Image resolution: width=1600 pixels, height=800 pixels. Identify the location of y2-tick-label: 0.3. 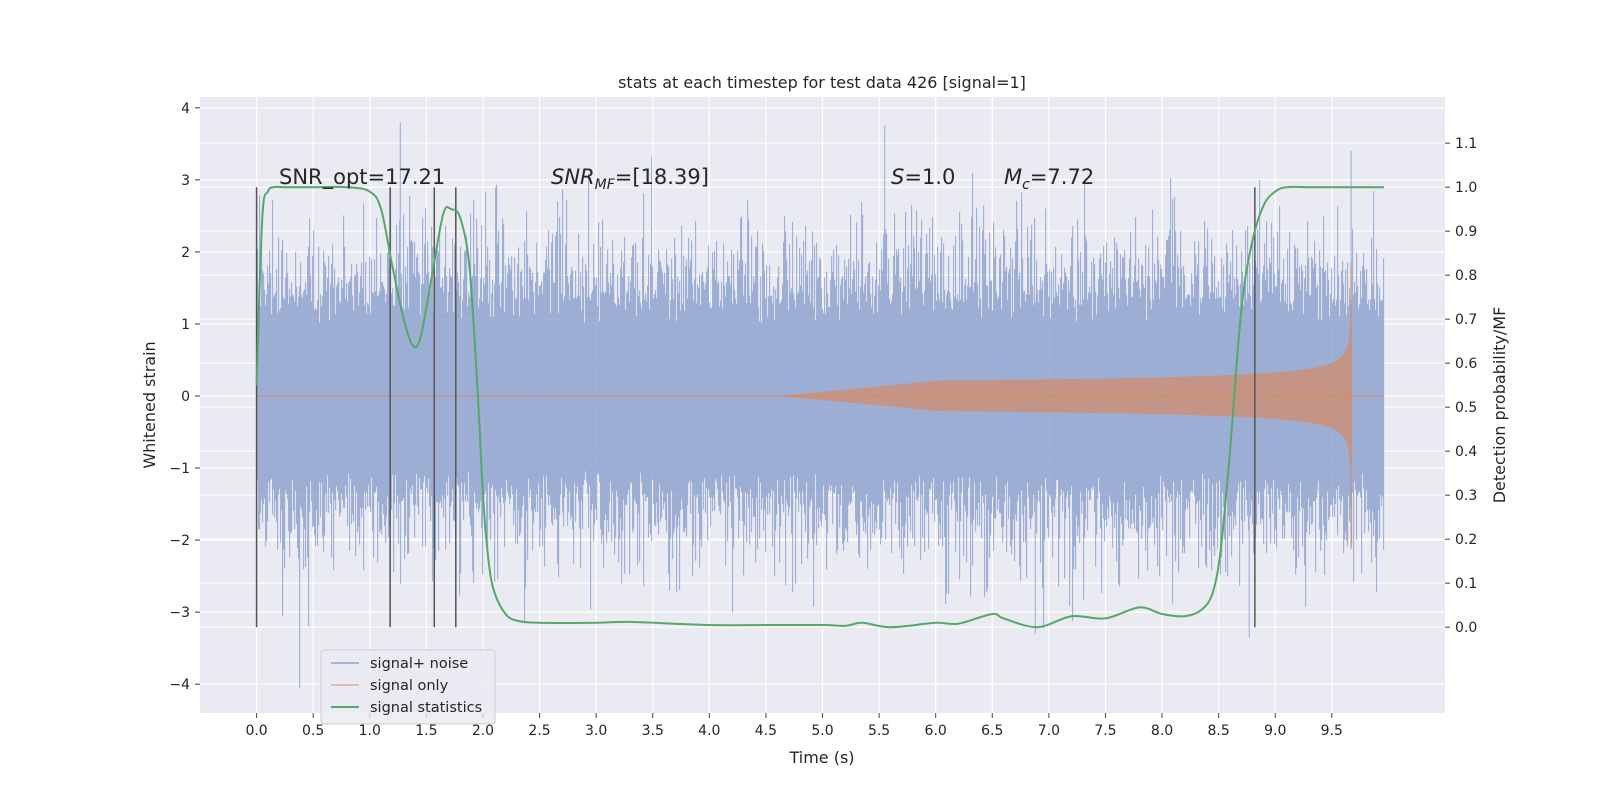
(1466, 496).